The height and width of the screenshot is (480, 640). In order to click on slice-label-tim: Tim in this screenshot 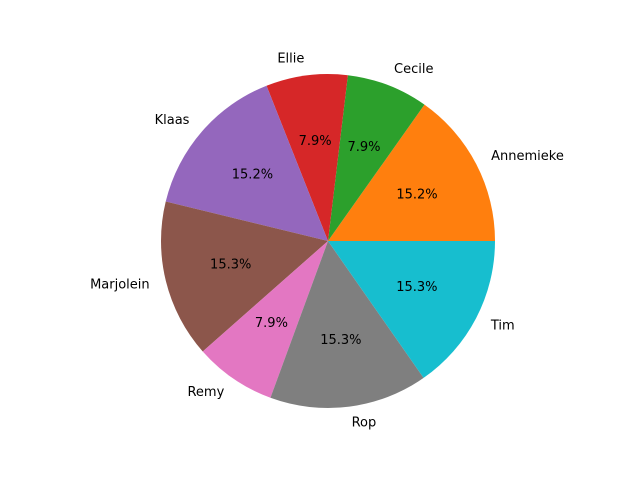, I will do `click(502, 325)`.